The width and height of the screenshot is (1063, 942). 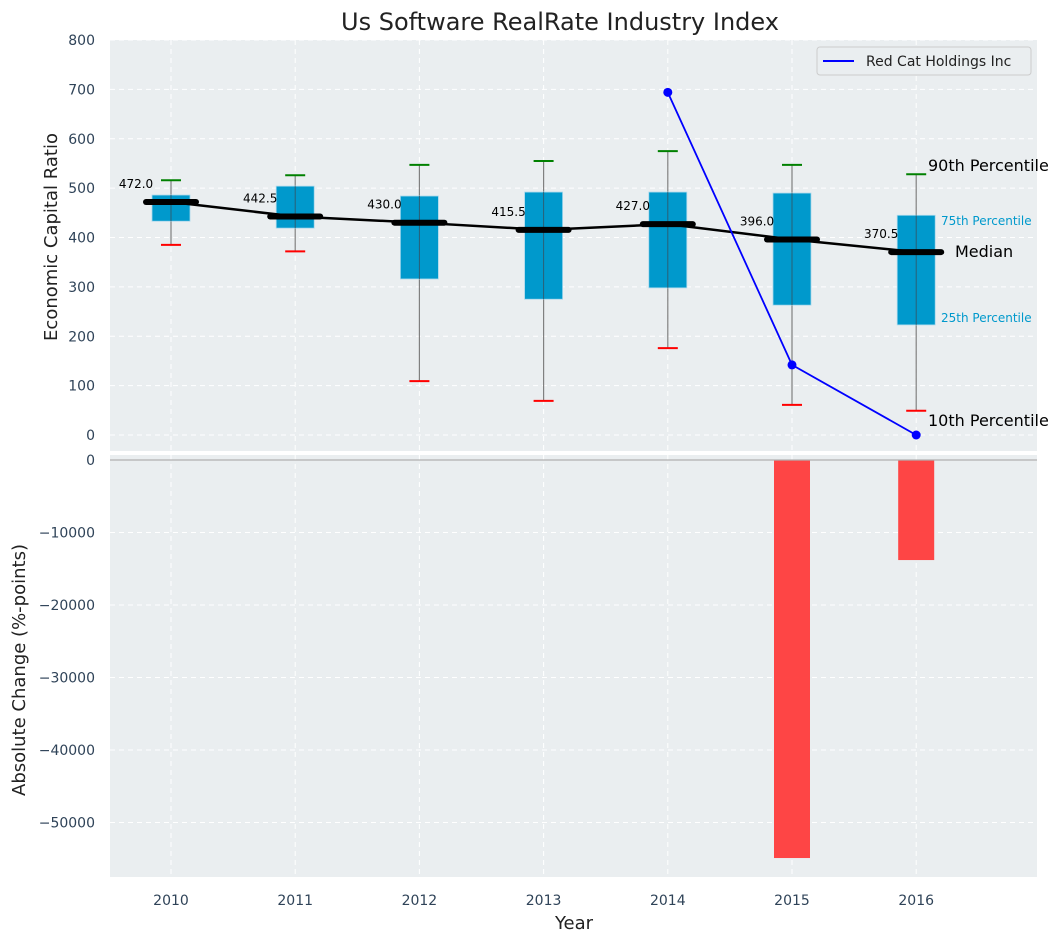 What do you see at coordinates (19, 670) in the screenshot?
I see `bottom-y-axis-label: Absolute Change (%-points)` at bounding box center [19, 670].